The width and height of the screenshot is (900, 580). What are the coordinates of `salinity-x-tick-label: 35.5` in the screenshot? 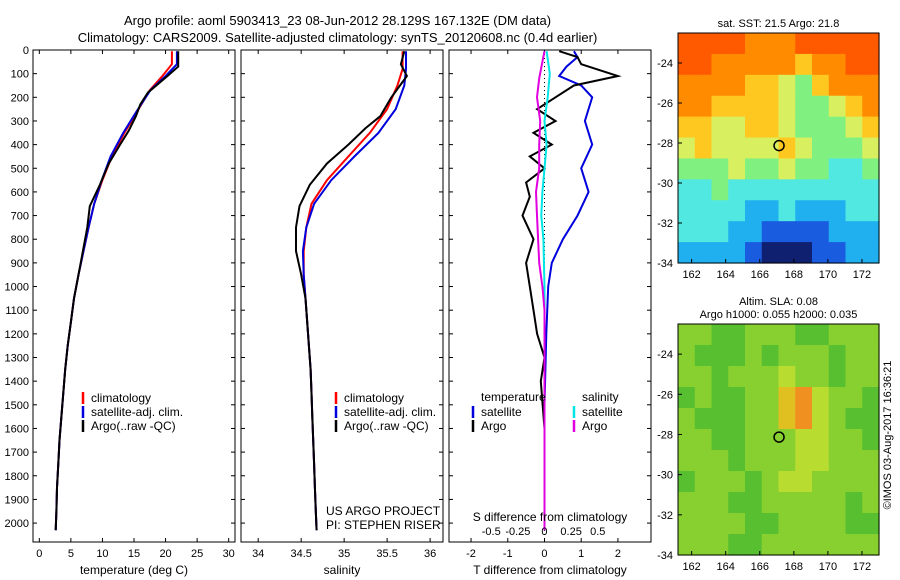 It's located at (386, 554).